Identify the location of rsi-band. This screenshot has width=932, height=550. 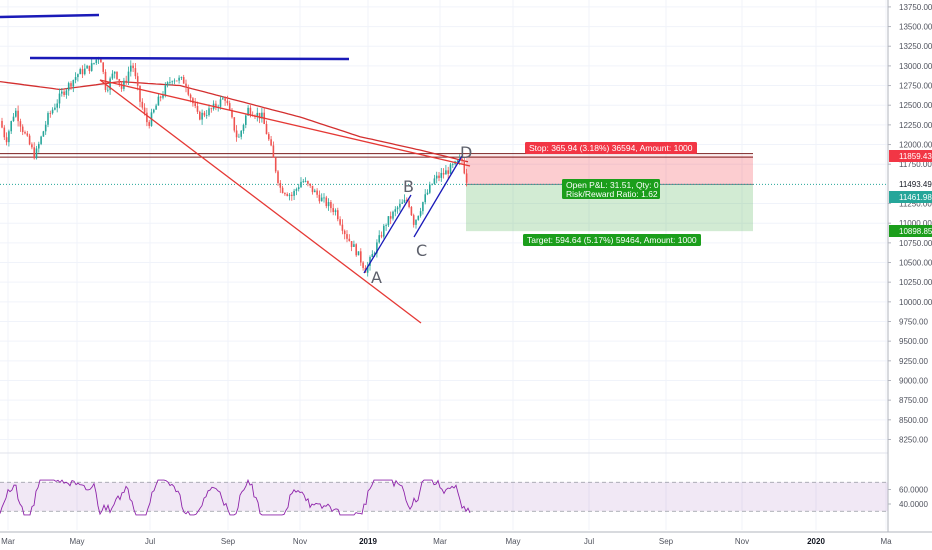
(444, 497).